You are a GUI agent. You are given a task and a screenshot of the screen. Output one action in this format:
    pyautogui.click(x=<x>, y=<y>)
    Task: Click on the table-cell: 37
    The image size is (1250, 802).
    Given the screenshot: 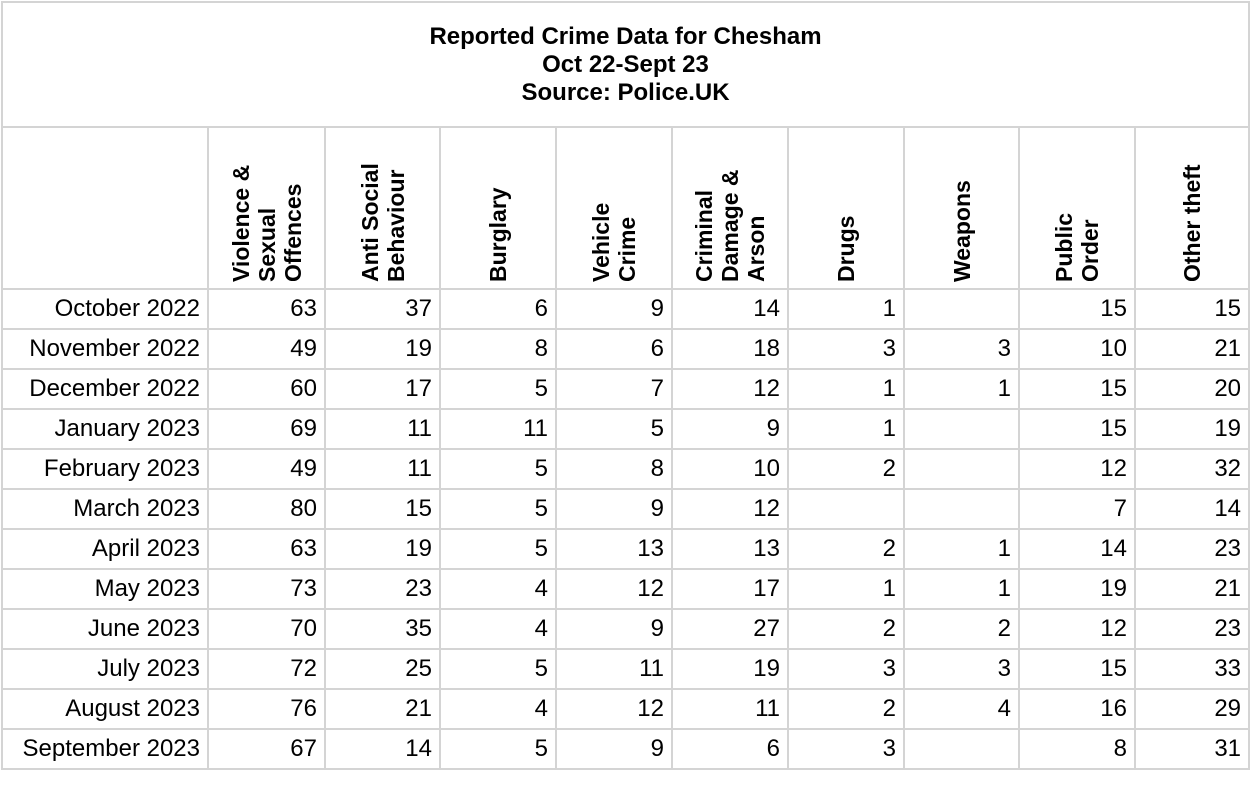 What is the action you would take?
    pyautogui.click(x=382, y=309)
    